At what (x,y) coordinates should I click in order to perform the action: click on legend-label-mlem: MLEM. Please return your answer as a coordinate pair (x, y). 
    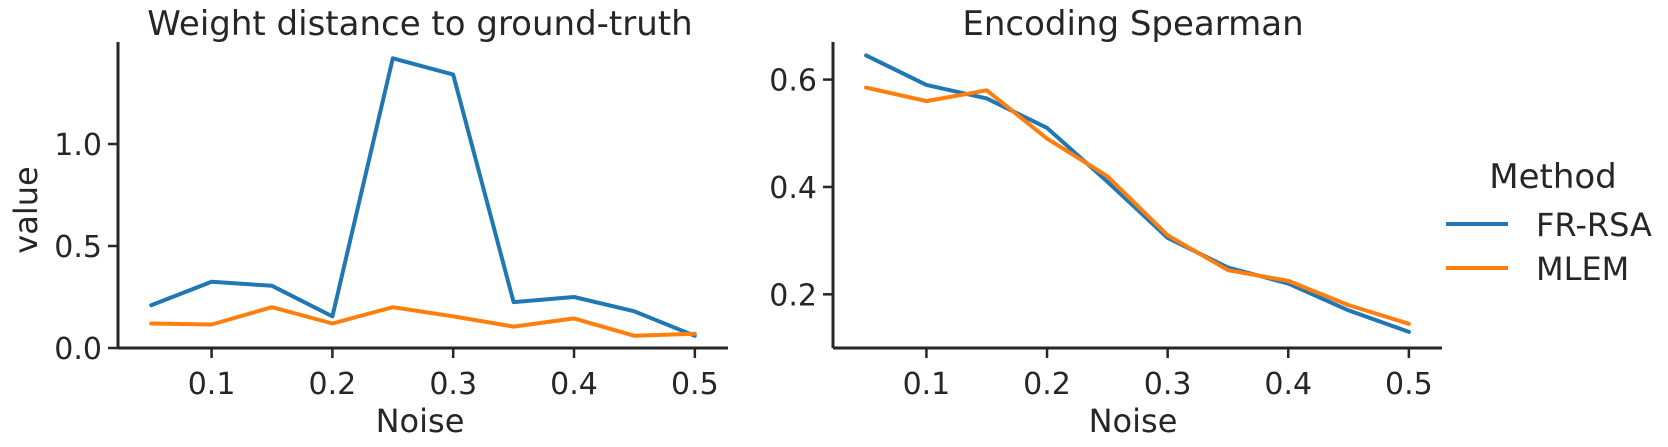
    Looking at the image, I should click on (1582, 269).